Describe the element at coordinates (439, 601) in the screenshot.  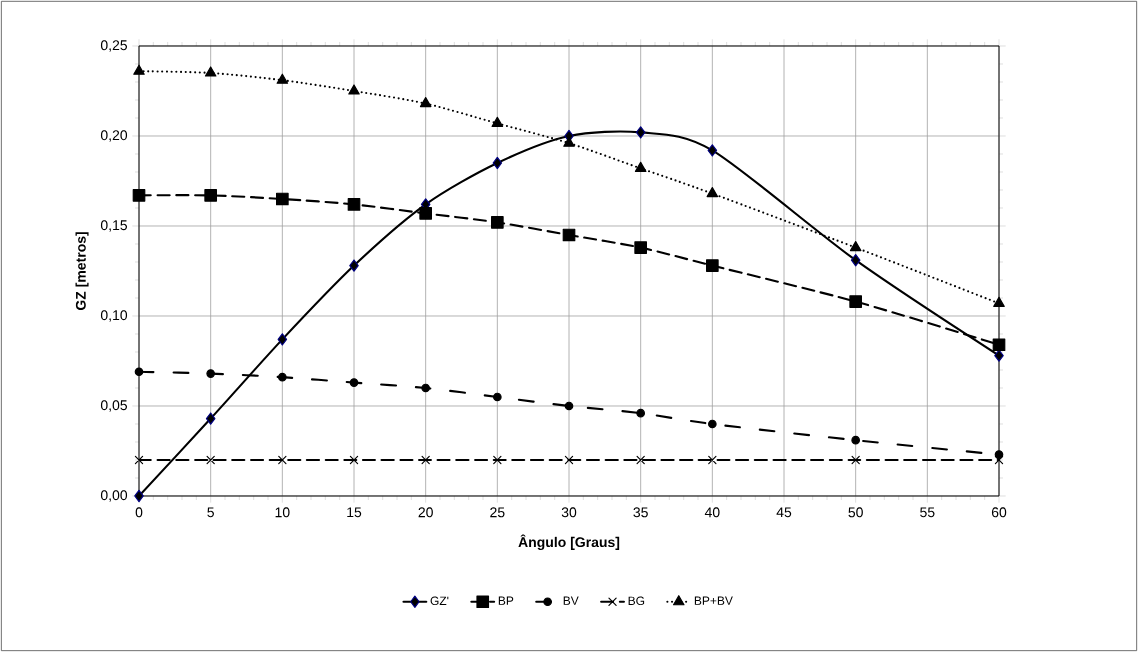
I see `legend-label: GZ'` at that location.